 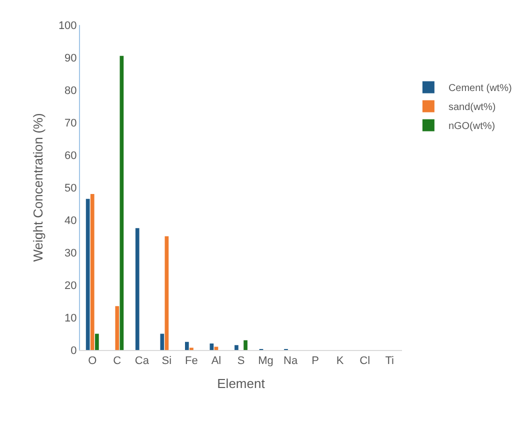 I want to click on y-tick-label: 30, so click(x=70, y=253).